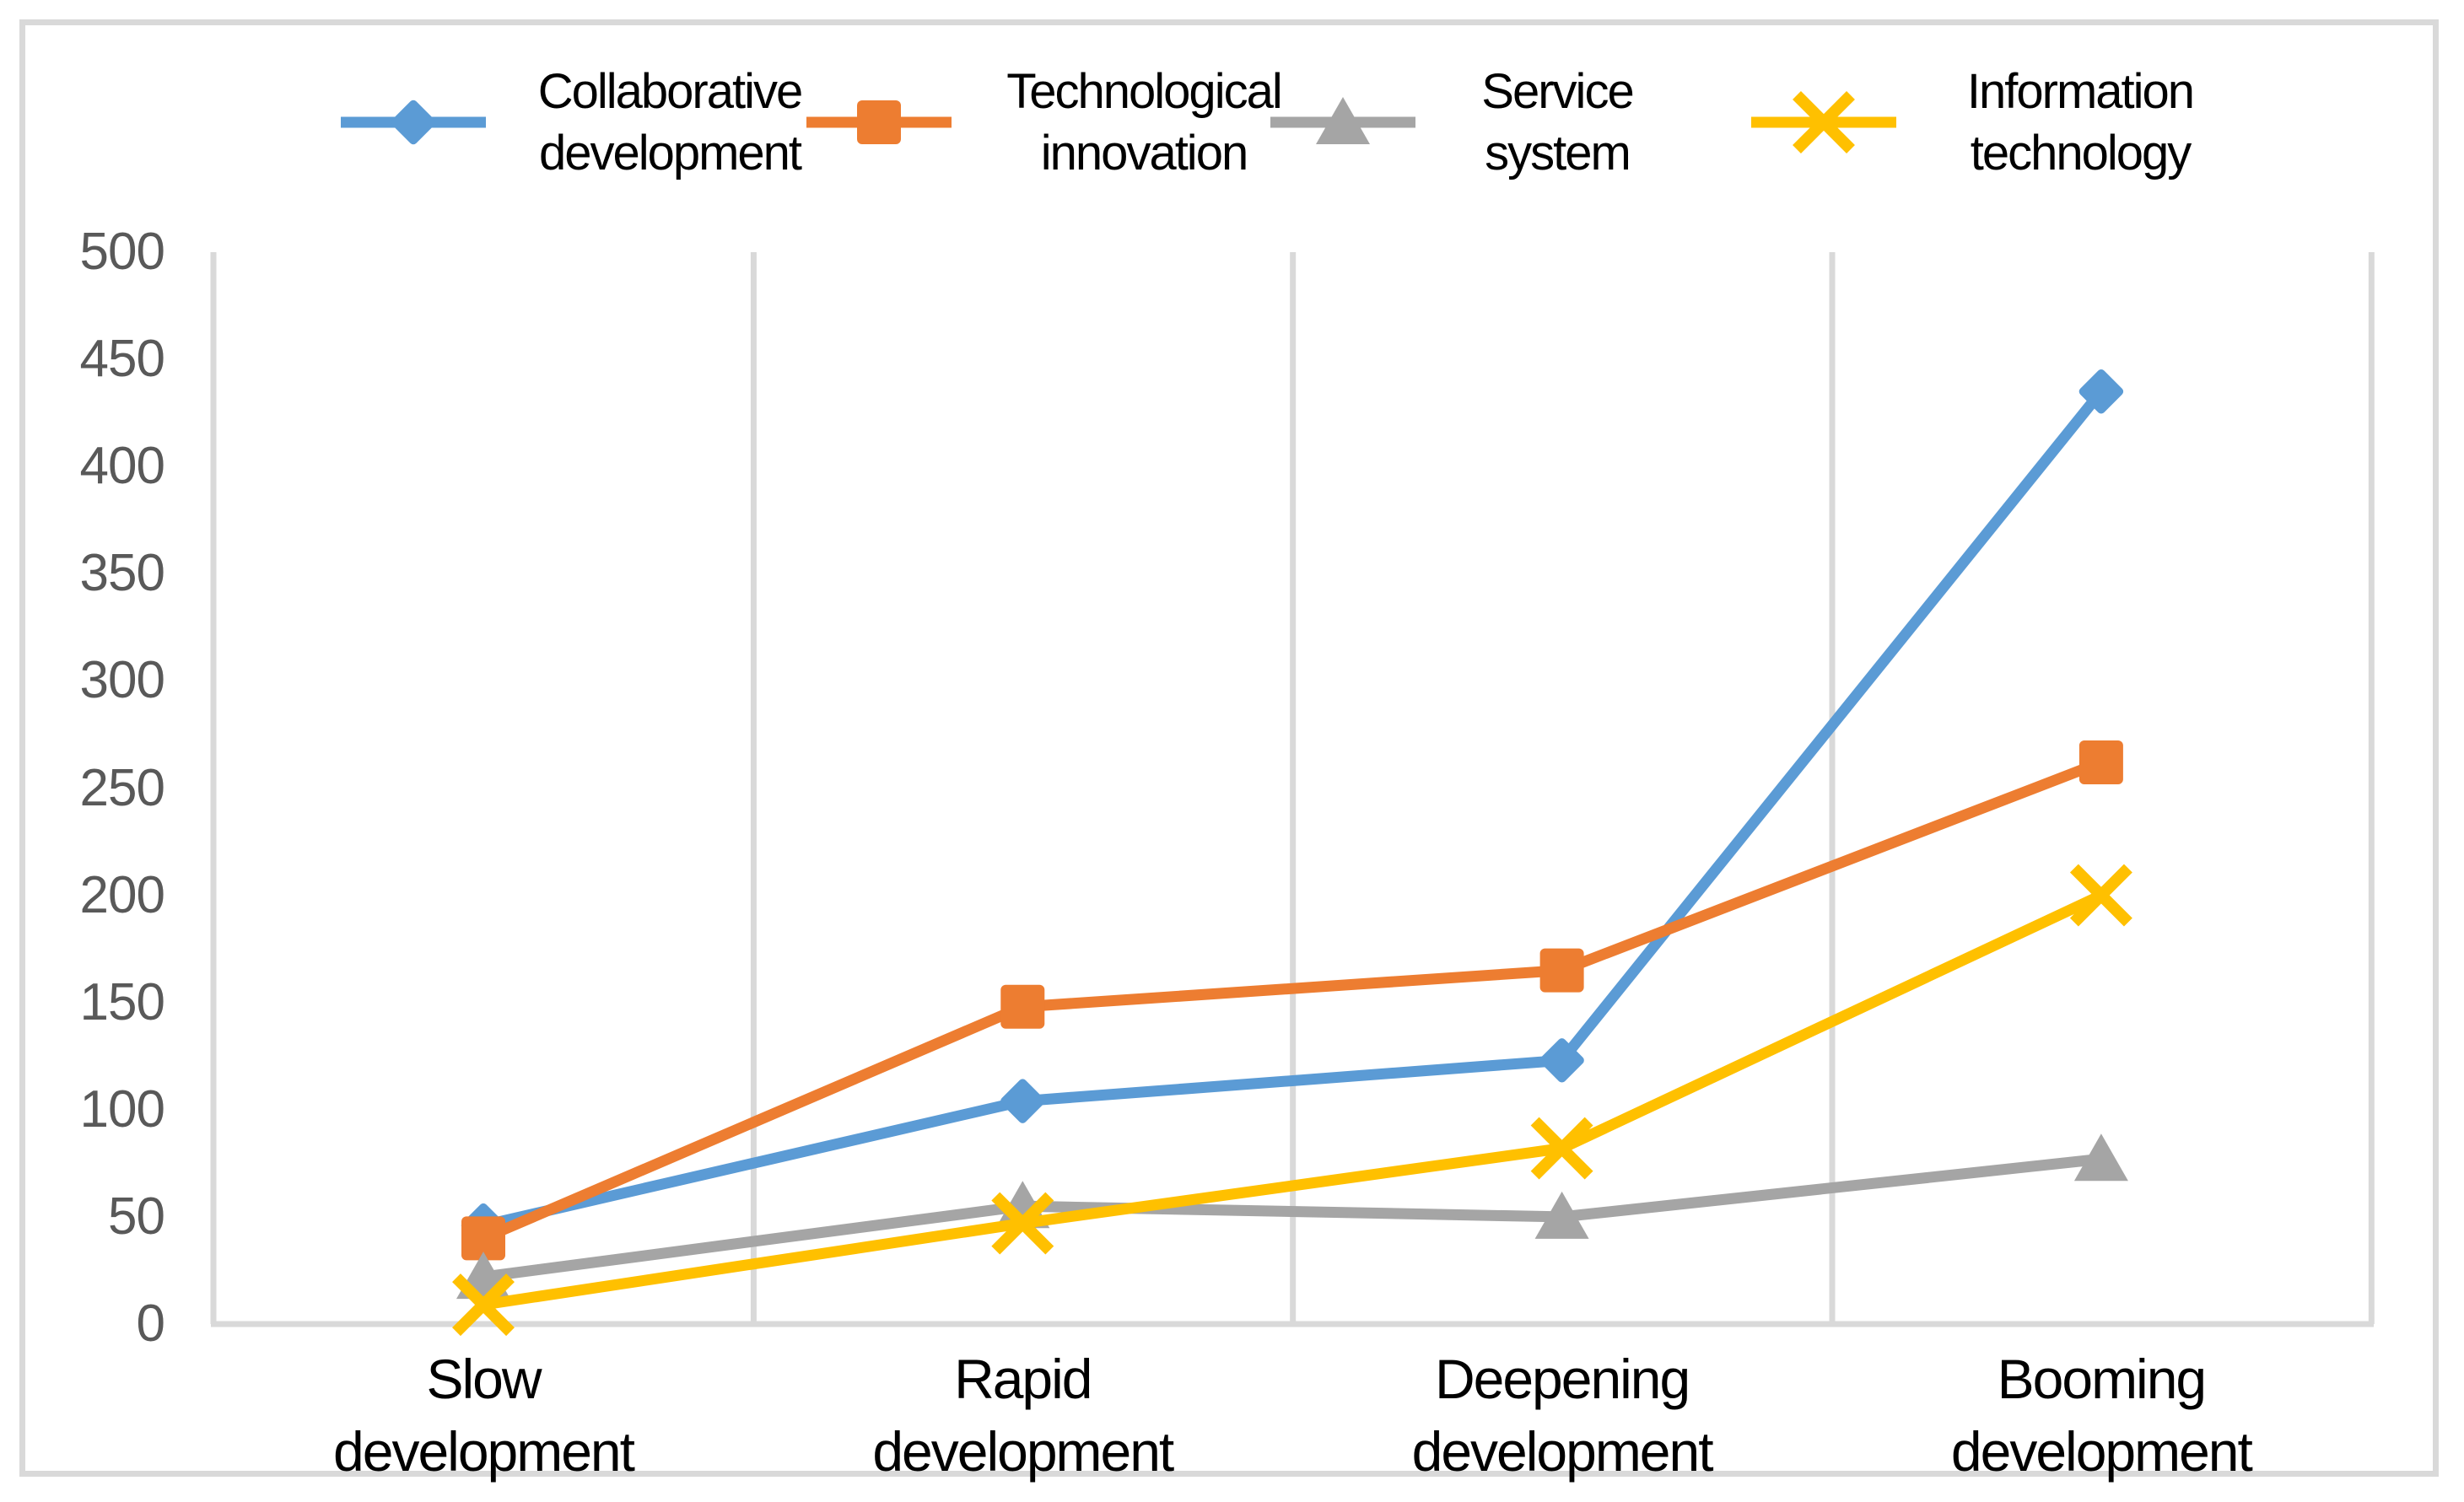 The height and width of the screenshot is (1502, 2464). What do you see at coordinates (122, 680) in the screenshot?
I see `y-tick-label: 300` at bounding box center [122, 680].